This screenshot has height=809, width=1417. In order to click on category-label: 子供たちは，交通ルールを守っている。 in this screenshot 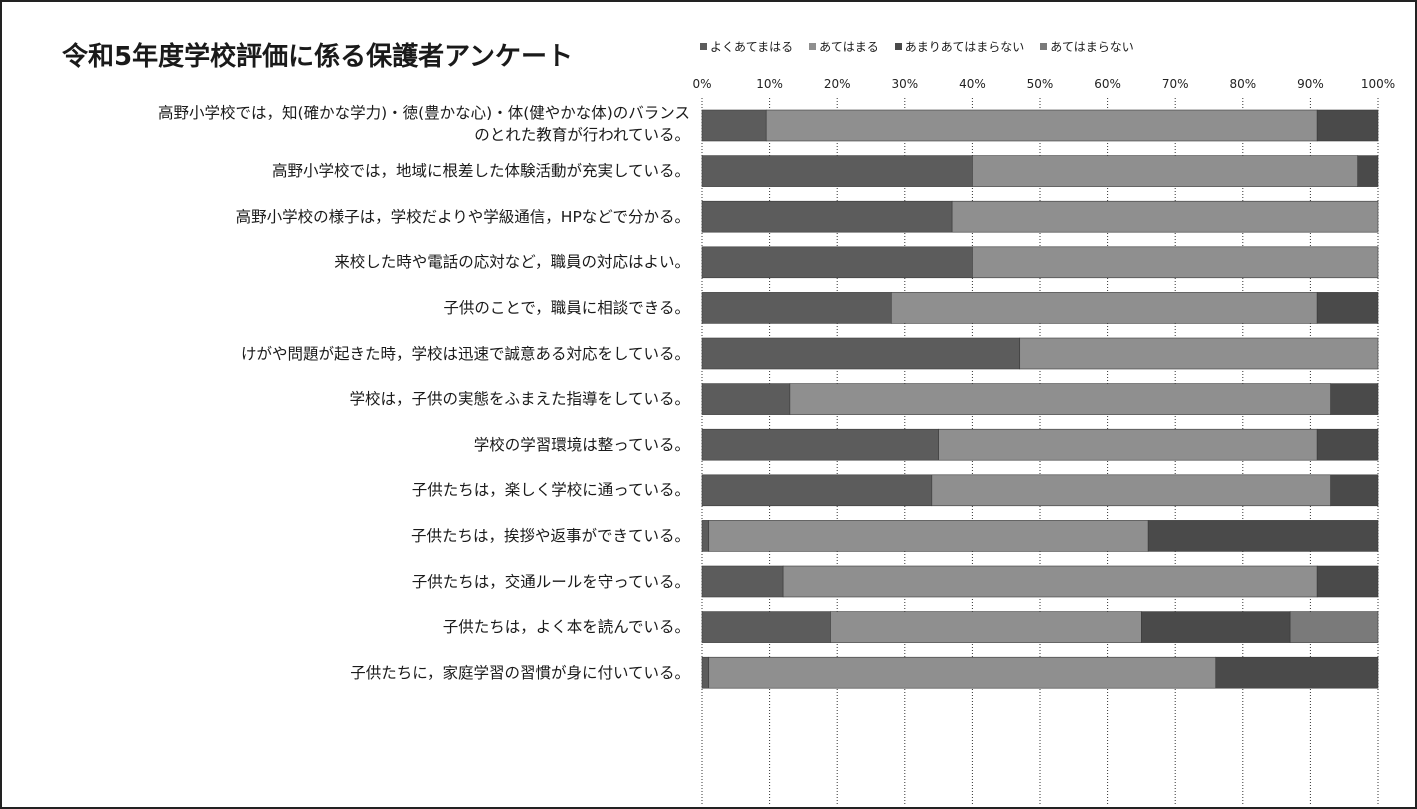, I will do `click(550, 581)`.